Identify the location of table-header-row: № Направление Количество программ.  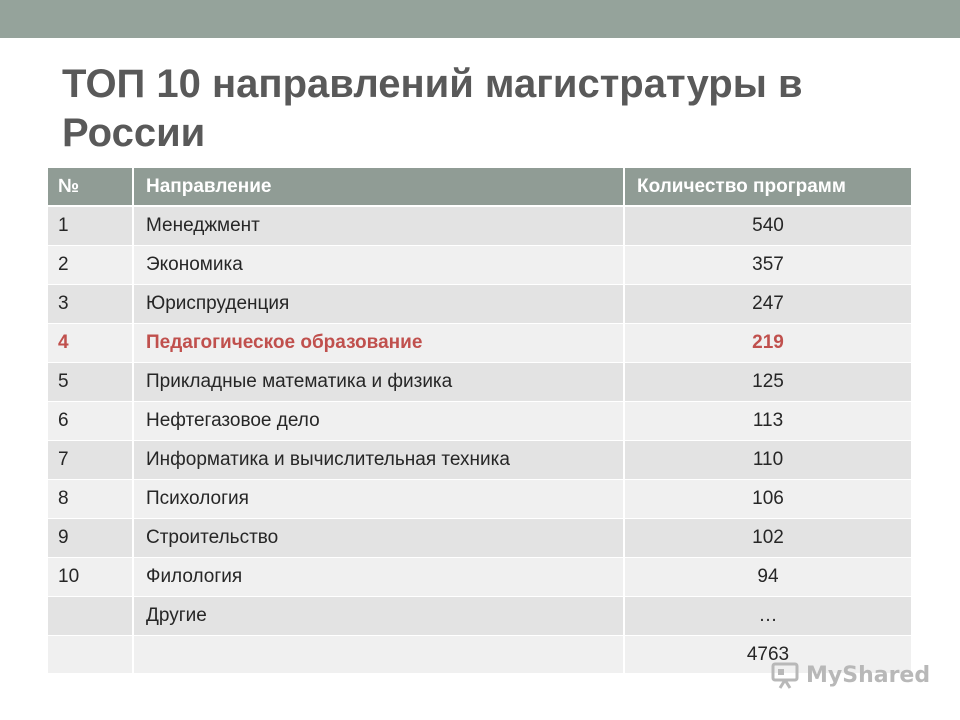
(480, 187).